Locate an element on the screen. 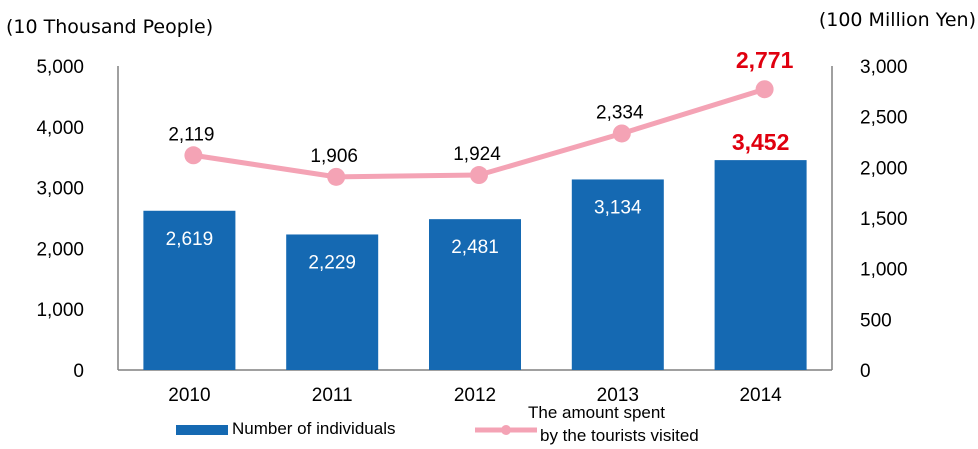 The image size is (978, 449). left-axis: 0 1,000 2,000 3,000 4,000 5,000 is located at coordinates (77, 219).